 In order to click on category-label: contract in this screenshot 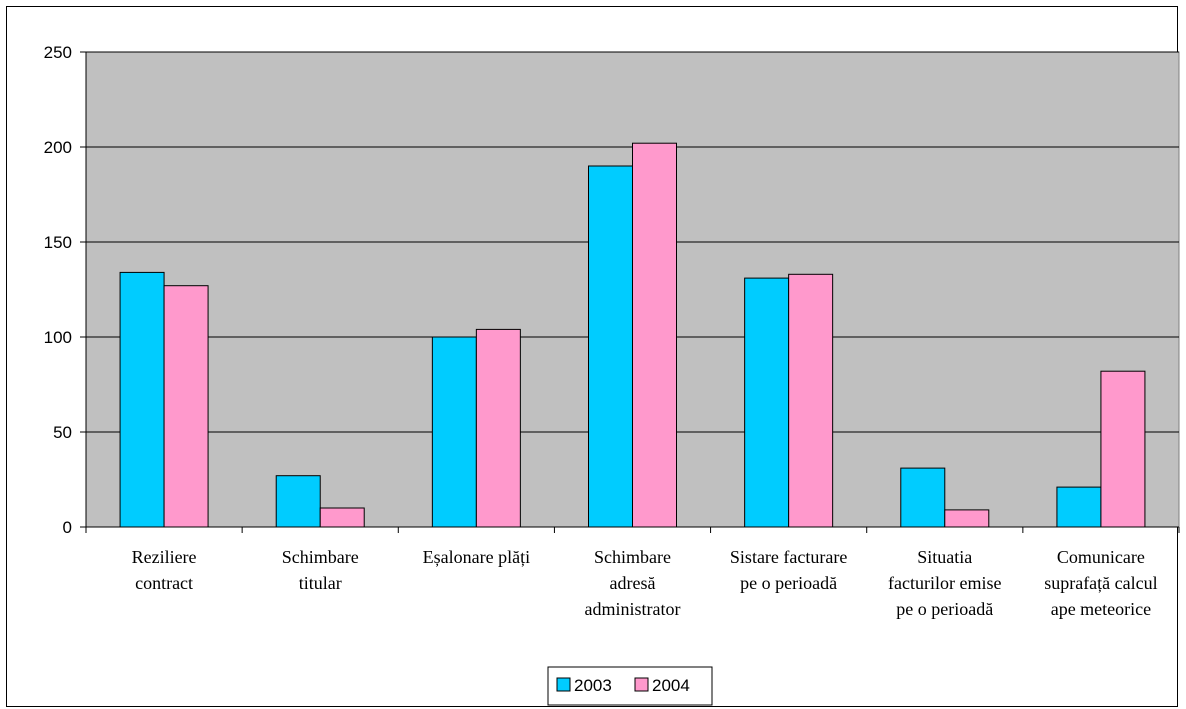, I will do `click(164, 583)`.